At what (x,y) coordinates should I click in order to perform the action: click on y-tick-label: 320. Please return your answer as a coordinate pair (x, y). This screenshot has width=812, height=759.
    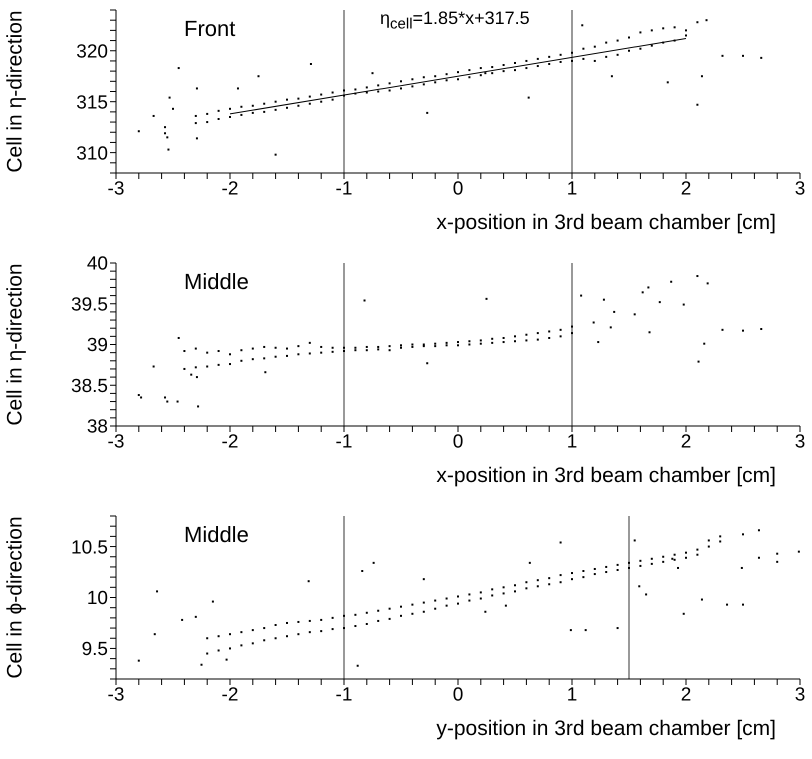
    Looking at the image, I should click on (92, 51).